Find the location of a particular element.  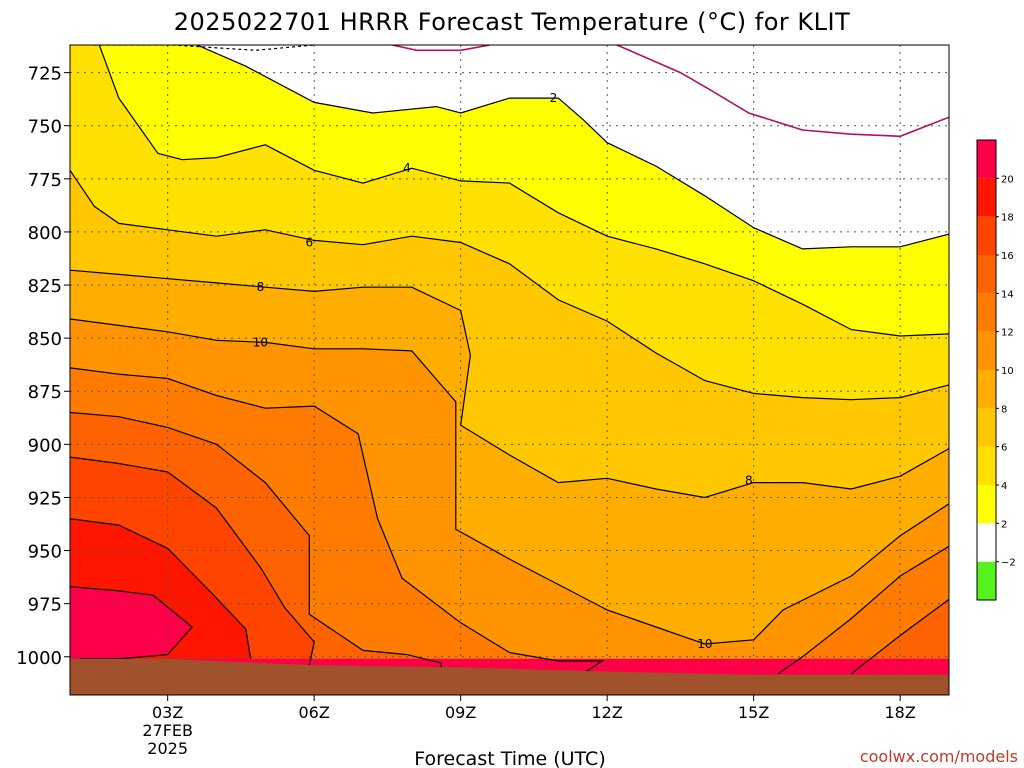

x-axis-label: Forecast Time (UTC) is located at coordinates (509, 758).